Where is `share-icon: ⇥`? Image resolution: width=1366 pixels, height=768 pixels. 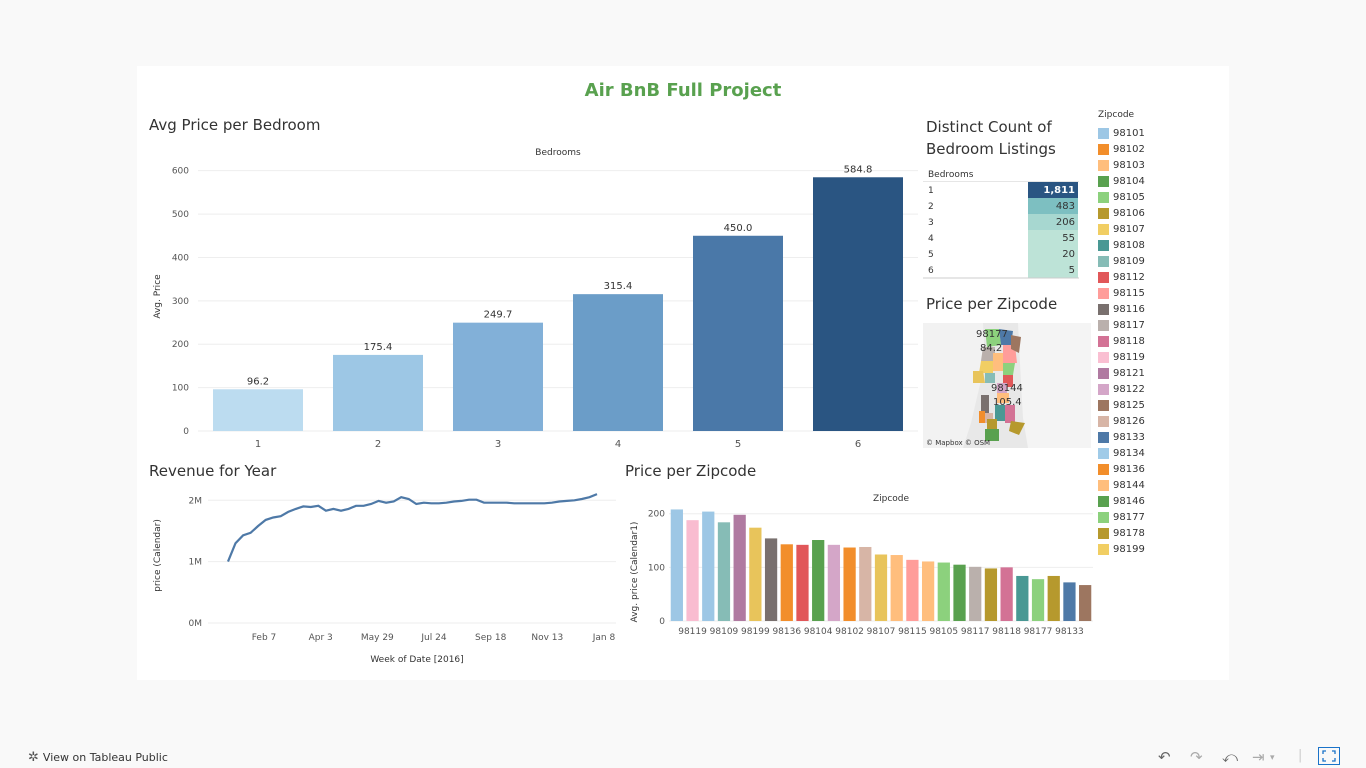
share-icon: ⇥ is located at coordinates (1258, 757).